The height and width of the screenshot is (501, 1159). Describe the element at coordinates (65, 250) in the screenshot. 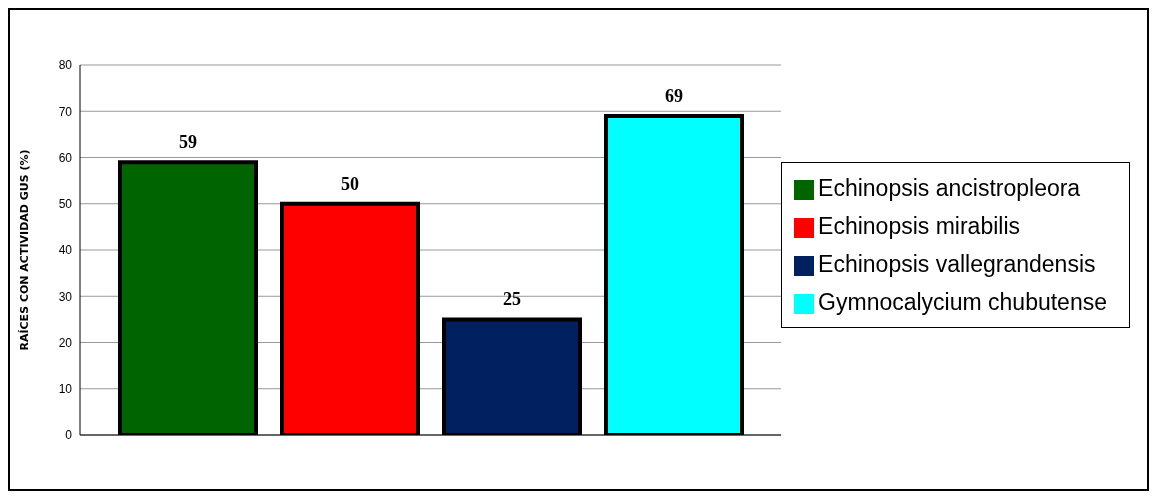

I see `y-tick-label: 40` at that location.